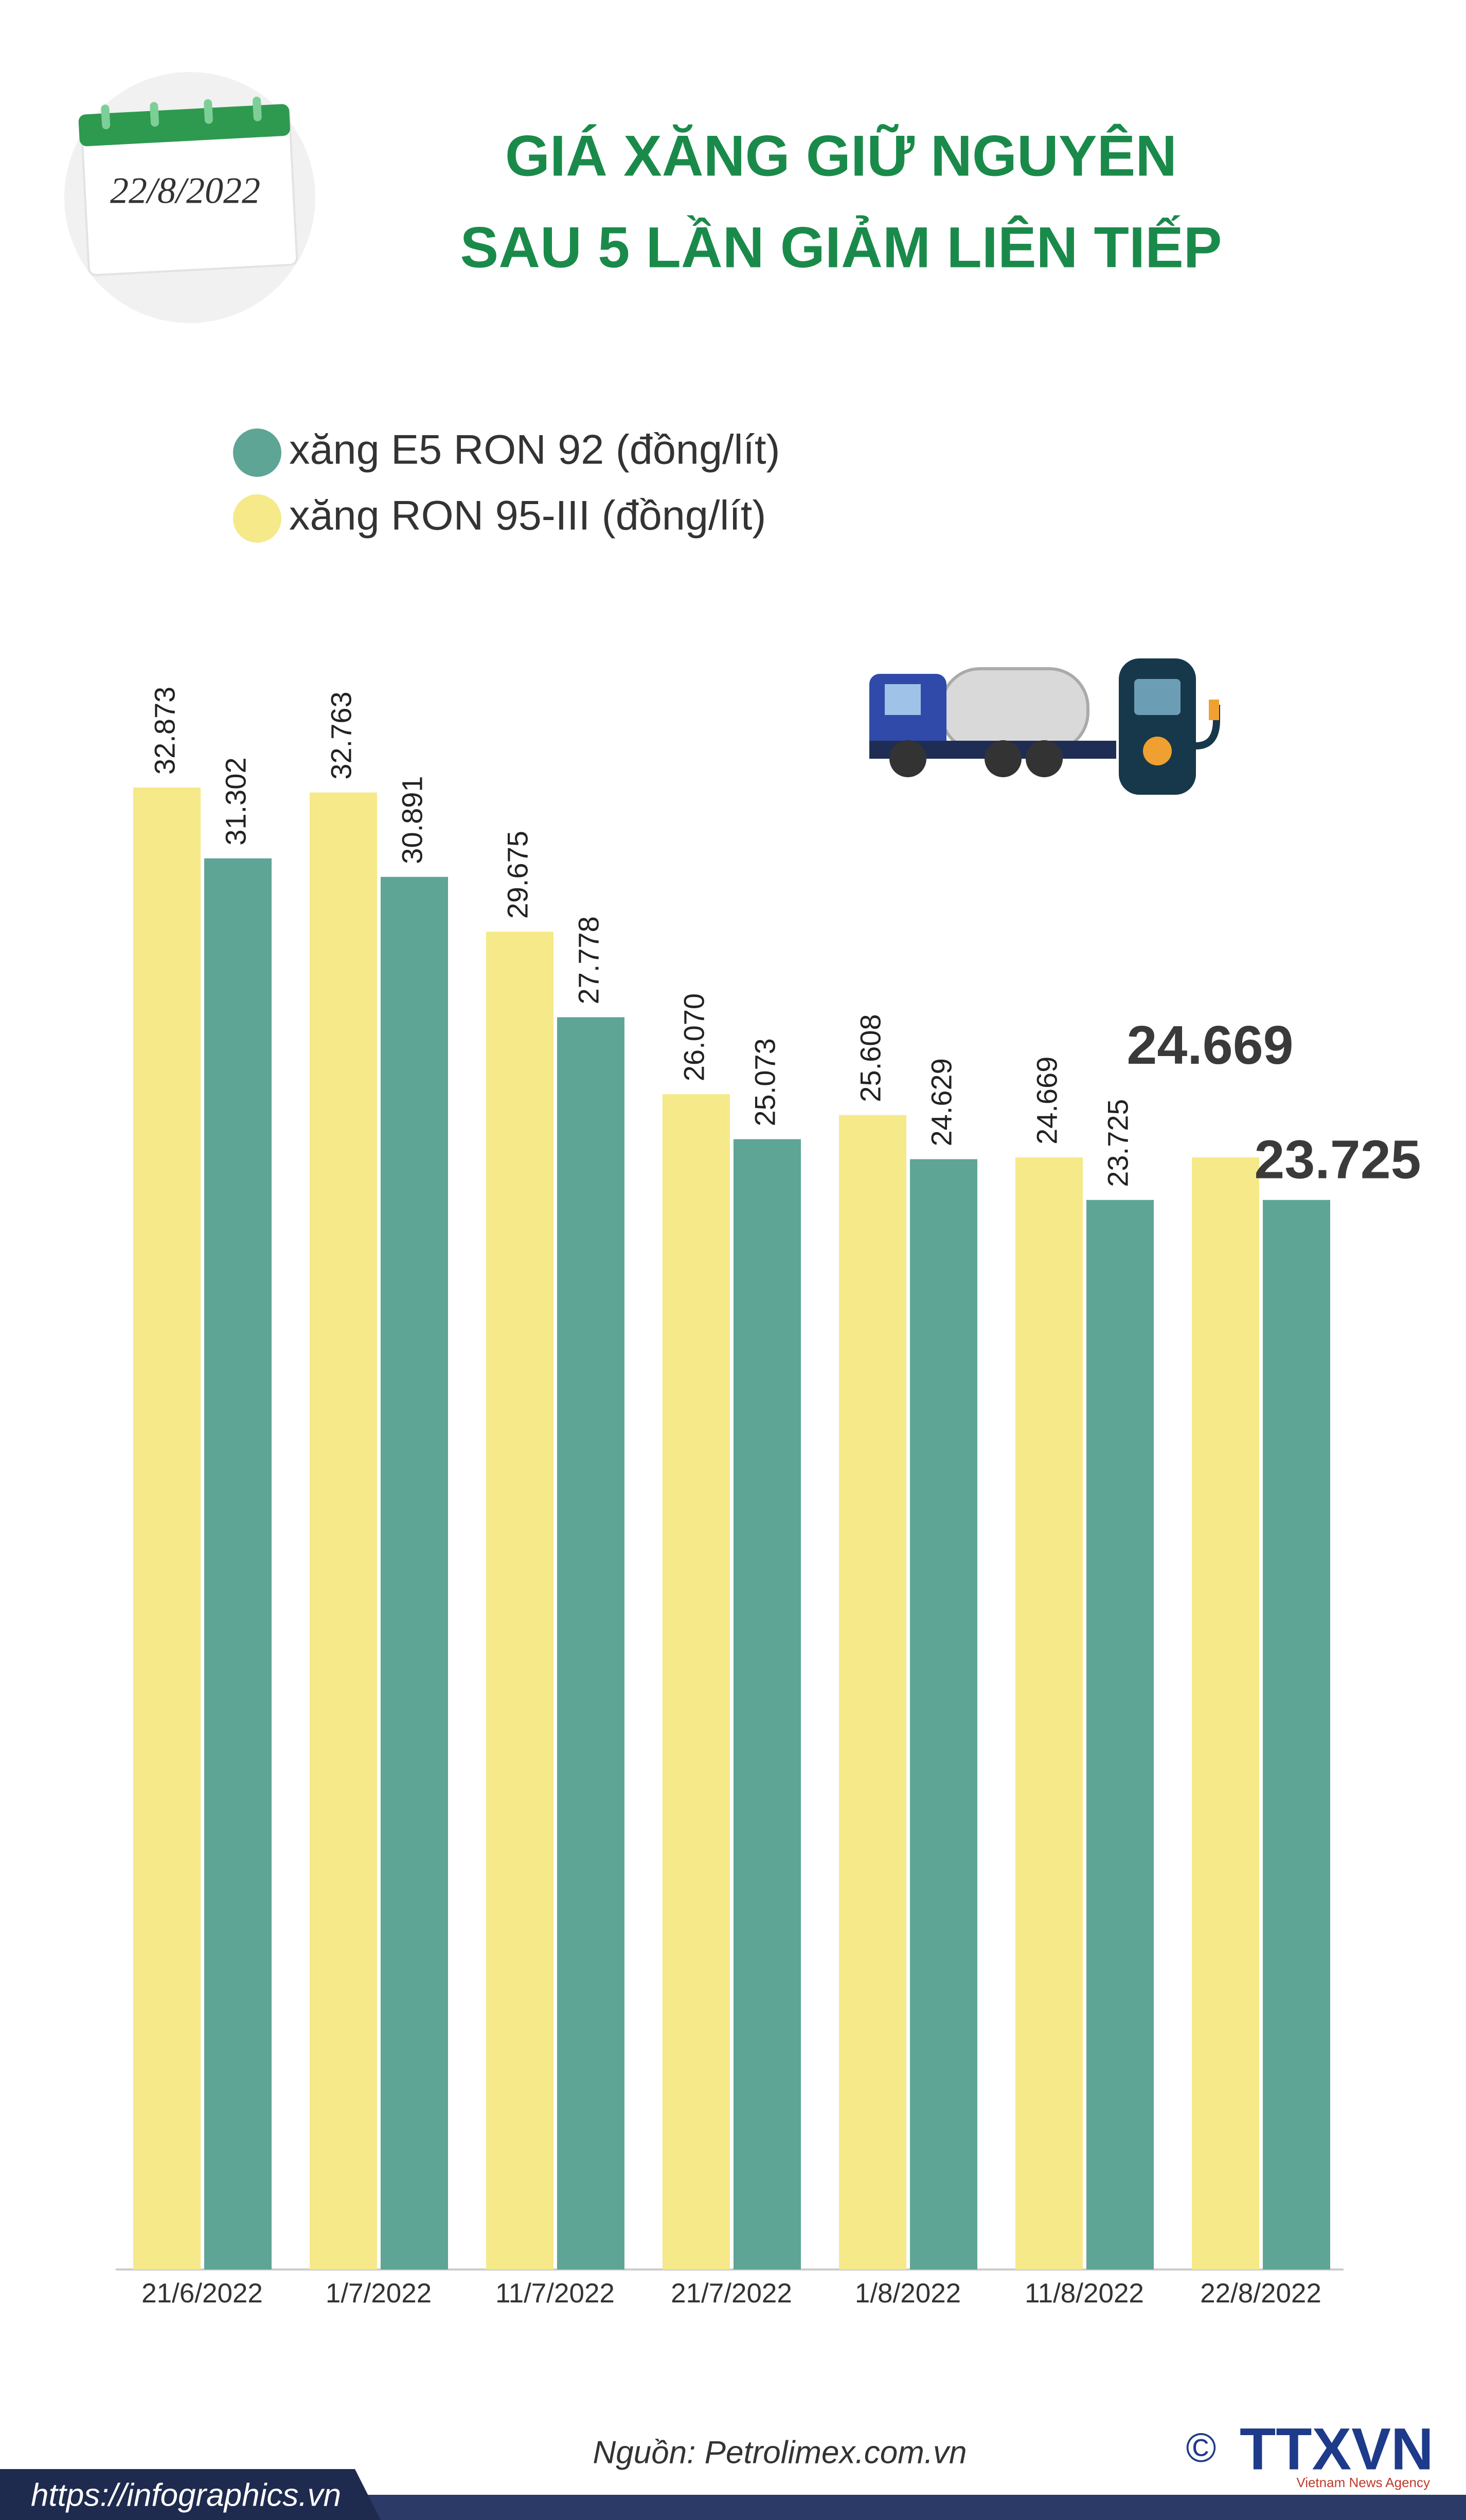 Image resolution: width=1466 pixels, height=2520 pixels. What do you see at coordinates (693, 1037) in the screenshot?
I see `value-label: 26.070` at bounding box center [693, 1037].